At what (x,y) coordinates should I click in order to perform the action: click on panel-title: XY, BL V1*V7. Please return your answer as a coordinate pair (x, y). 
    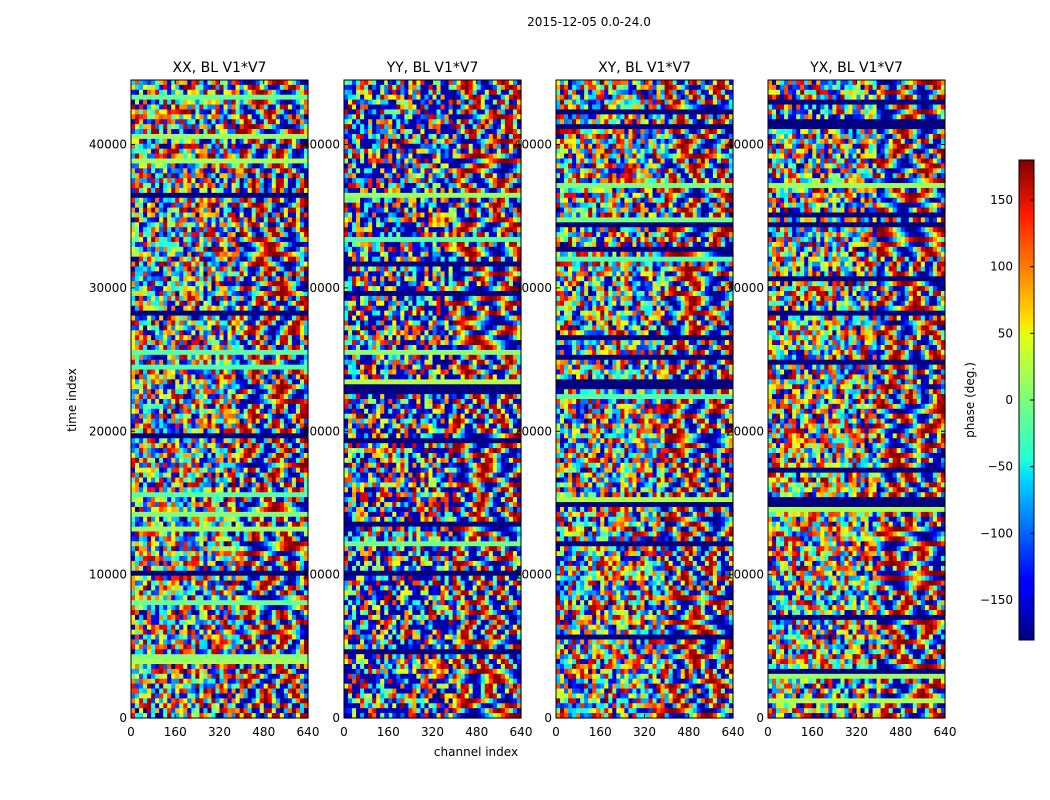
    Looking at the image, I should click on (644, 68).